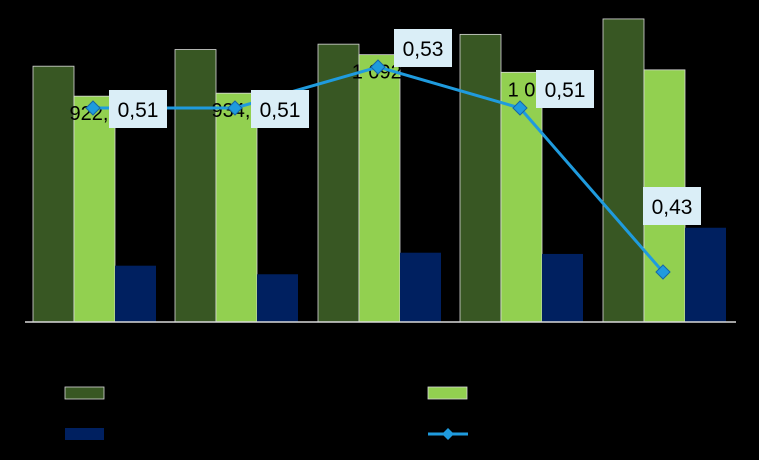  Describe the element at coordinates (562, 233) in the screenshot. I see `bar-label-s3-4: 3` at that location.